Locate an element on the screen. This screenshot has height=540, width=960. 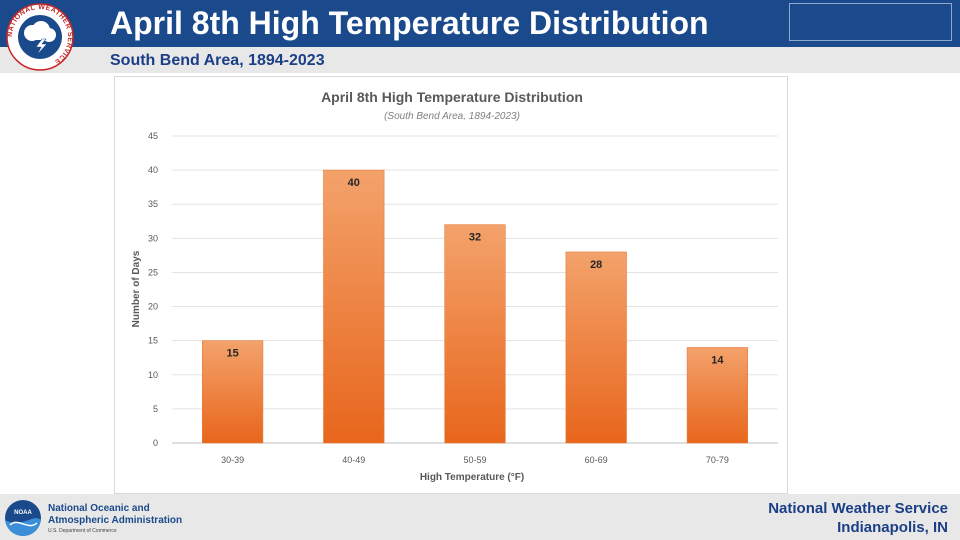
footer-bar is located at coordinates (480, 517).